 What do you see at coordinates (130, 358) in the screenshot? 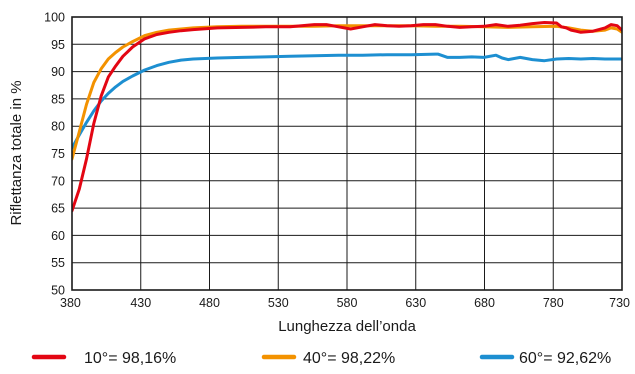
I see `legend-label: 10°= 98,16%` at bounding box center [130, 358].